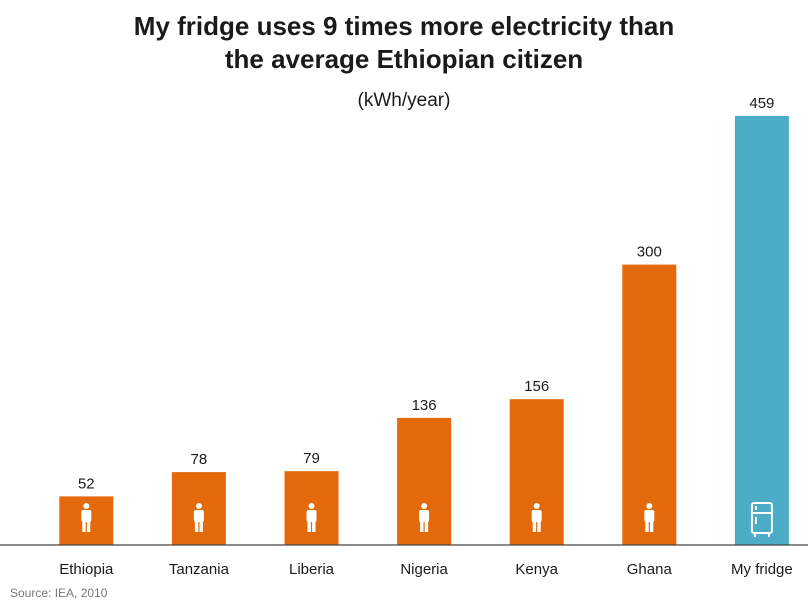  Describe the element at coordinates (424, 405) in the screenshot. I see `value-label: 136` at that location.